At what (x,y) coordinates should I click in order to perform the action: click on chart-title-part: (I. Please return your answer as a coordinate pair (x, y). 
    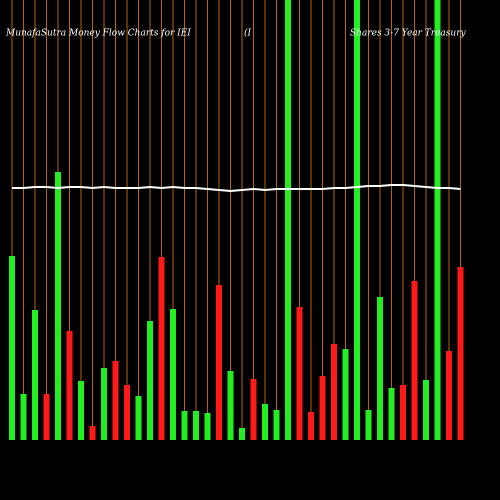
    Looking at the image, I should click on (248, 33).